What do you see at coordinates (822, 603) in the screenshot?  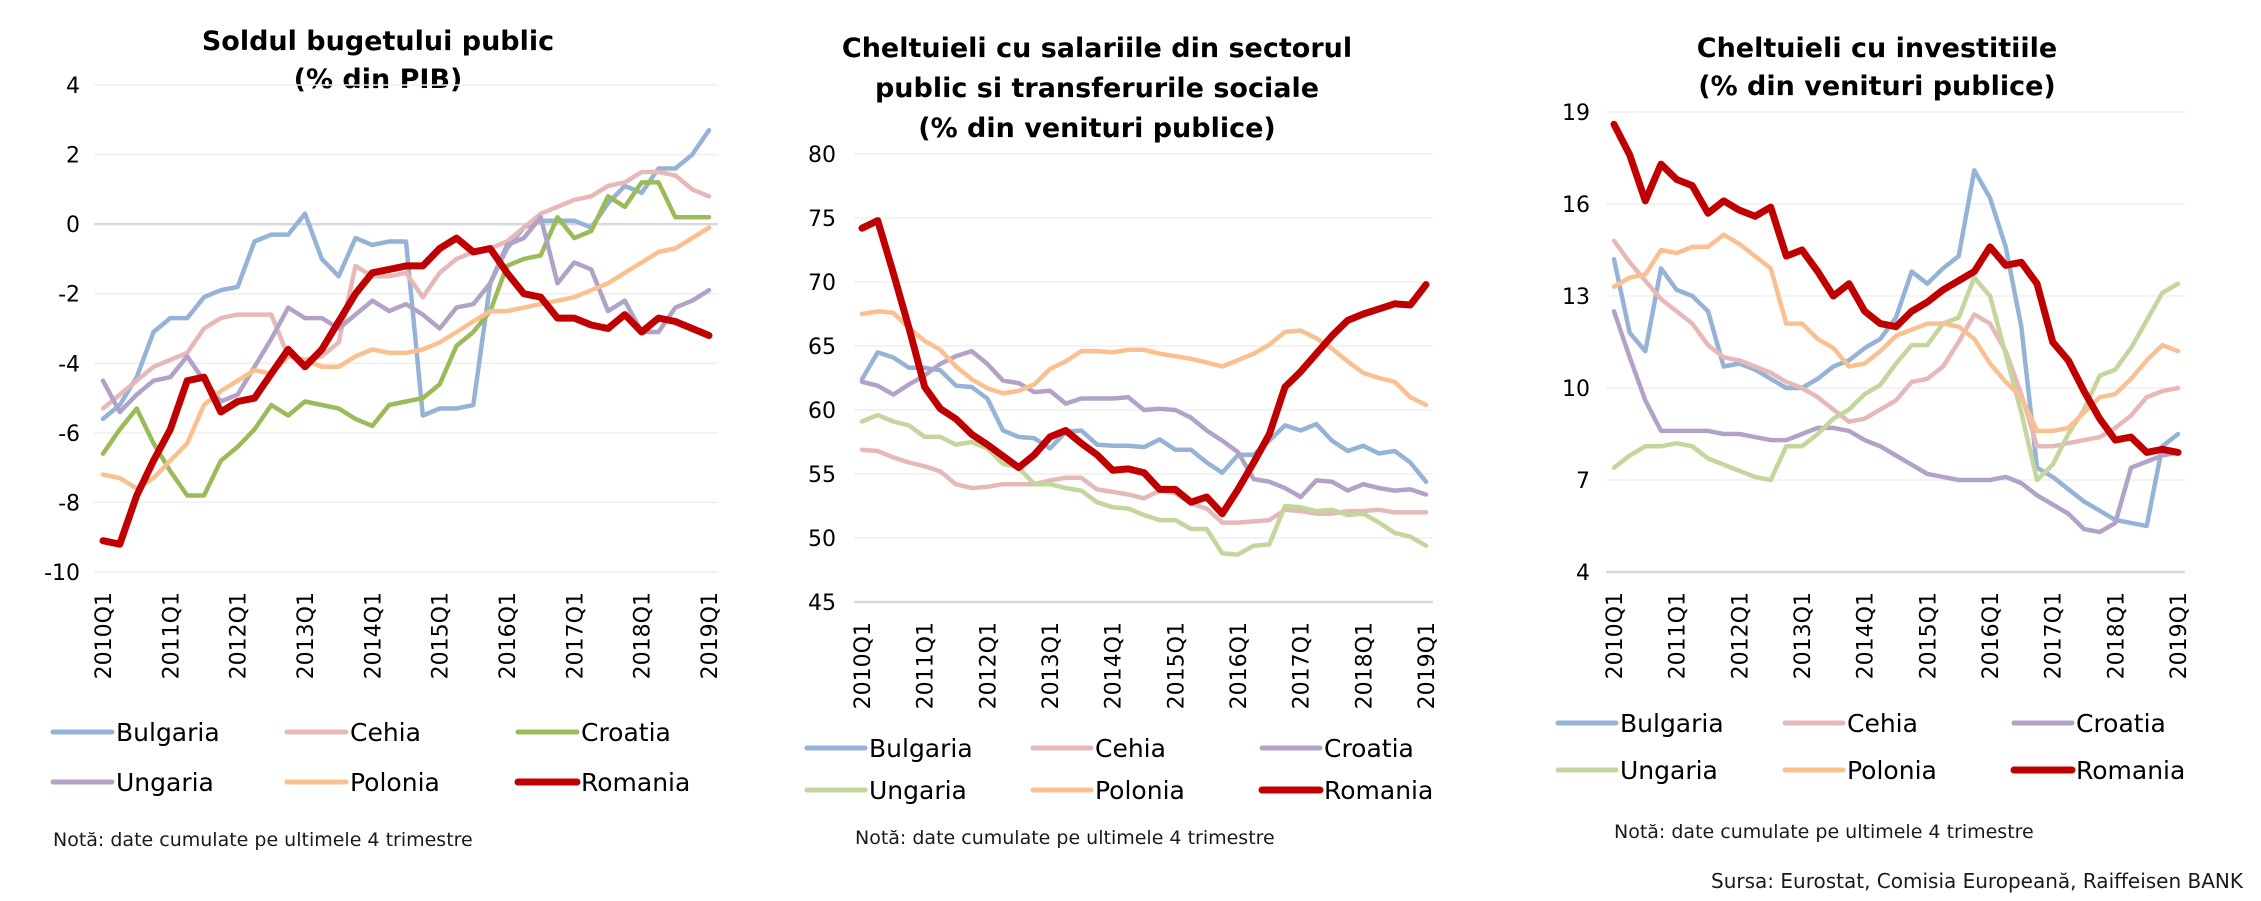 I see `y-tick-label: 45` at bounding box center [822, 603].